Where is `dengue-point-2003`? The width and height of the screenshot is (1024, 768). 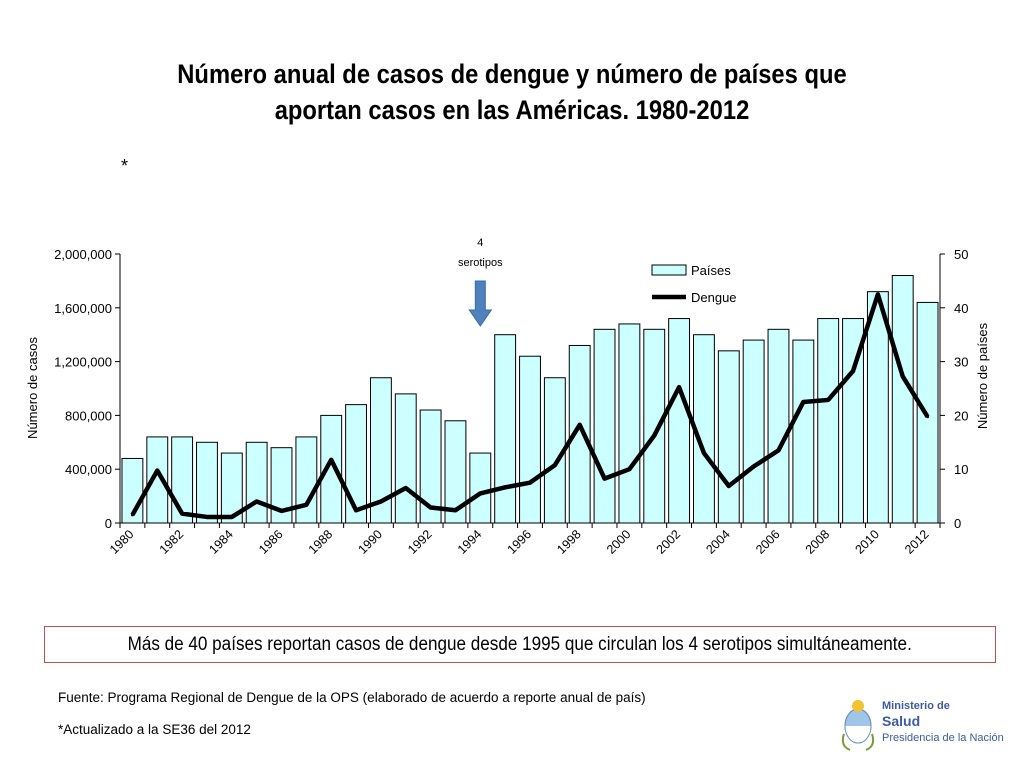 dengue-point-2003 is located at coordinates (704, 453).